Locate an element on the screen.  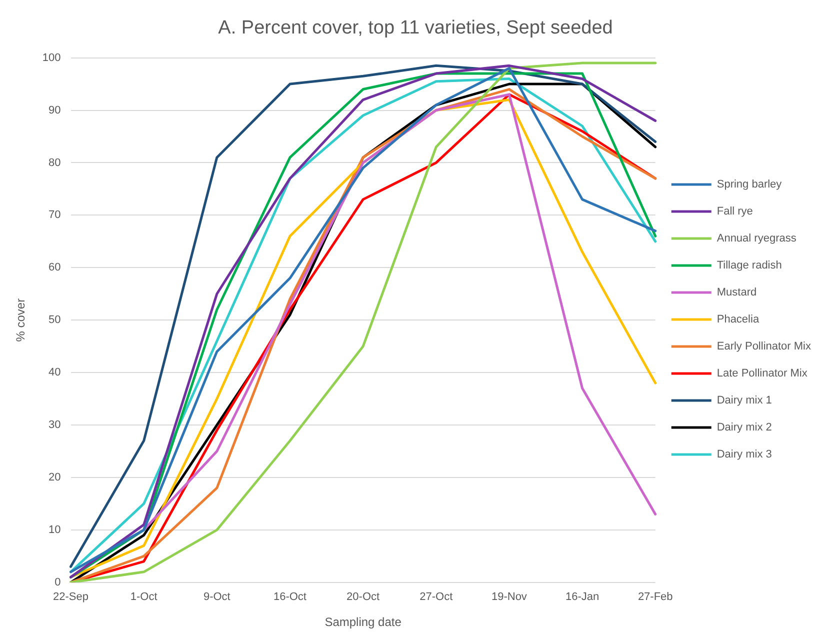
y-tick-label: 70 is located at coordinates (54, 215).